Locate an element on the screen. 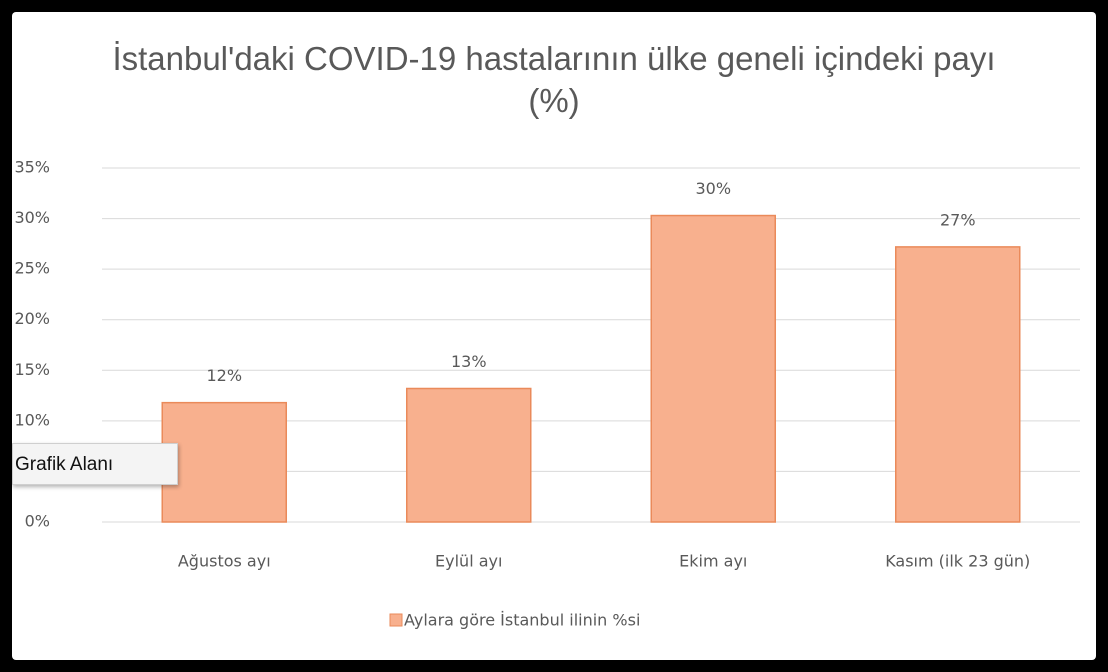  y-tick-label: 20% is located at coordinates (32, 318).